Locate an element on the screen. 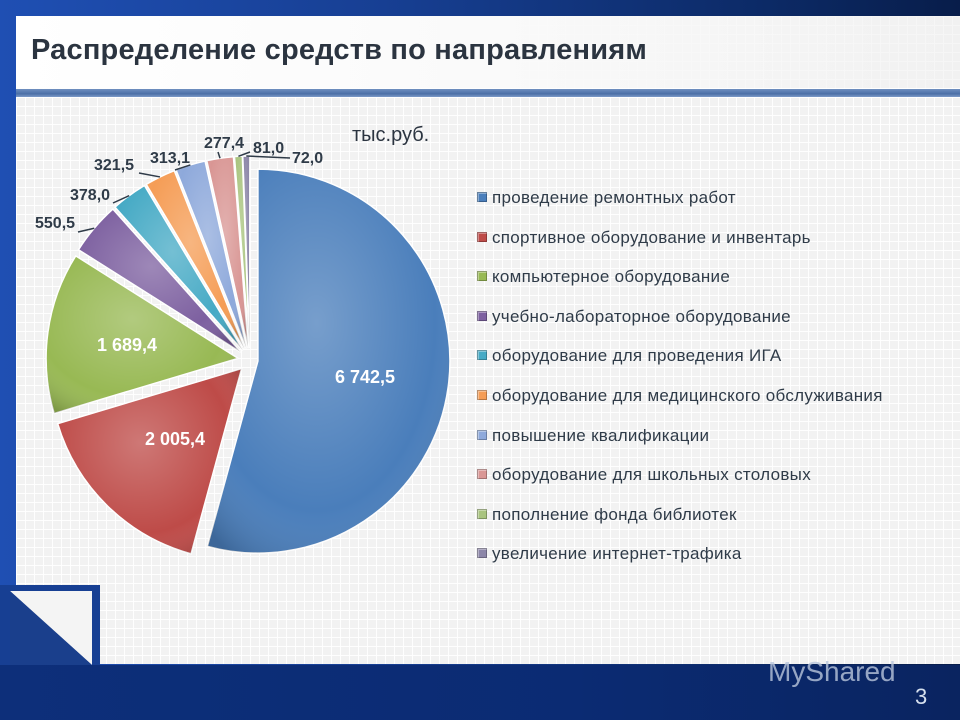  slice-value-label: 321,5 is located at coordinates (114, 165).